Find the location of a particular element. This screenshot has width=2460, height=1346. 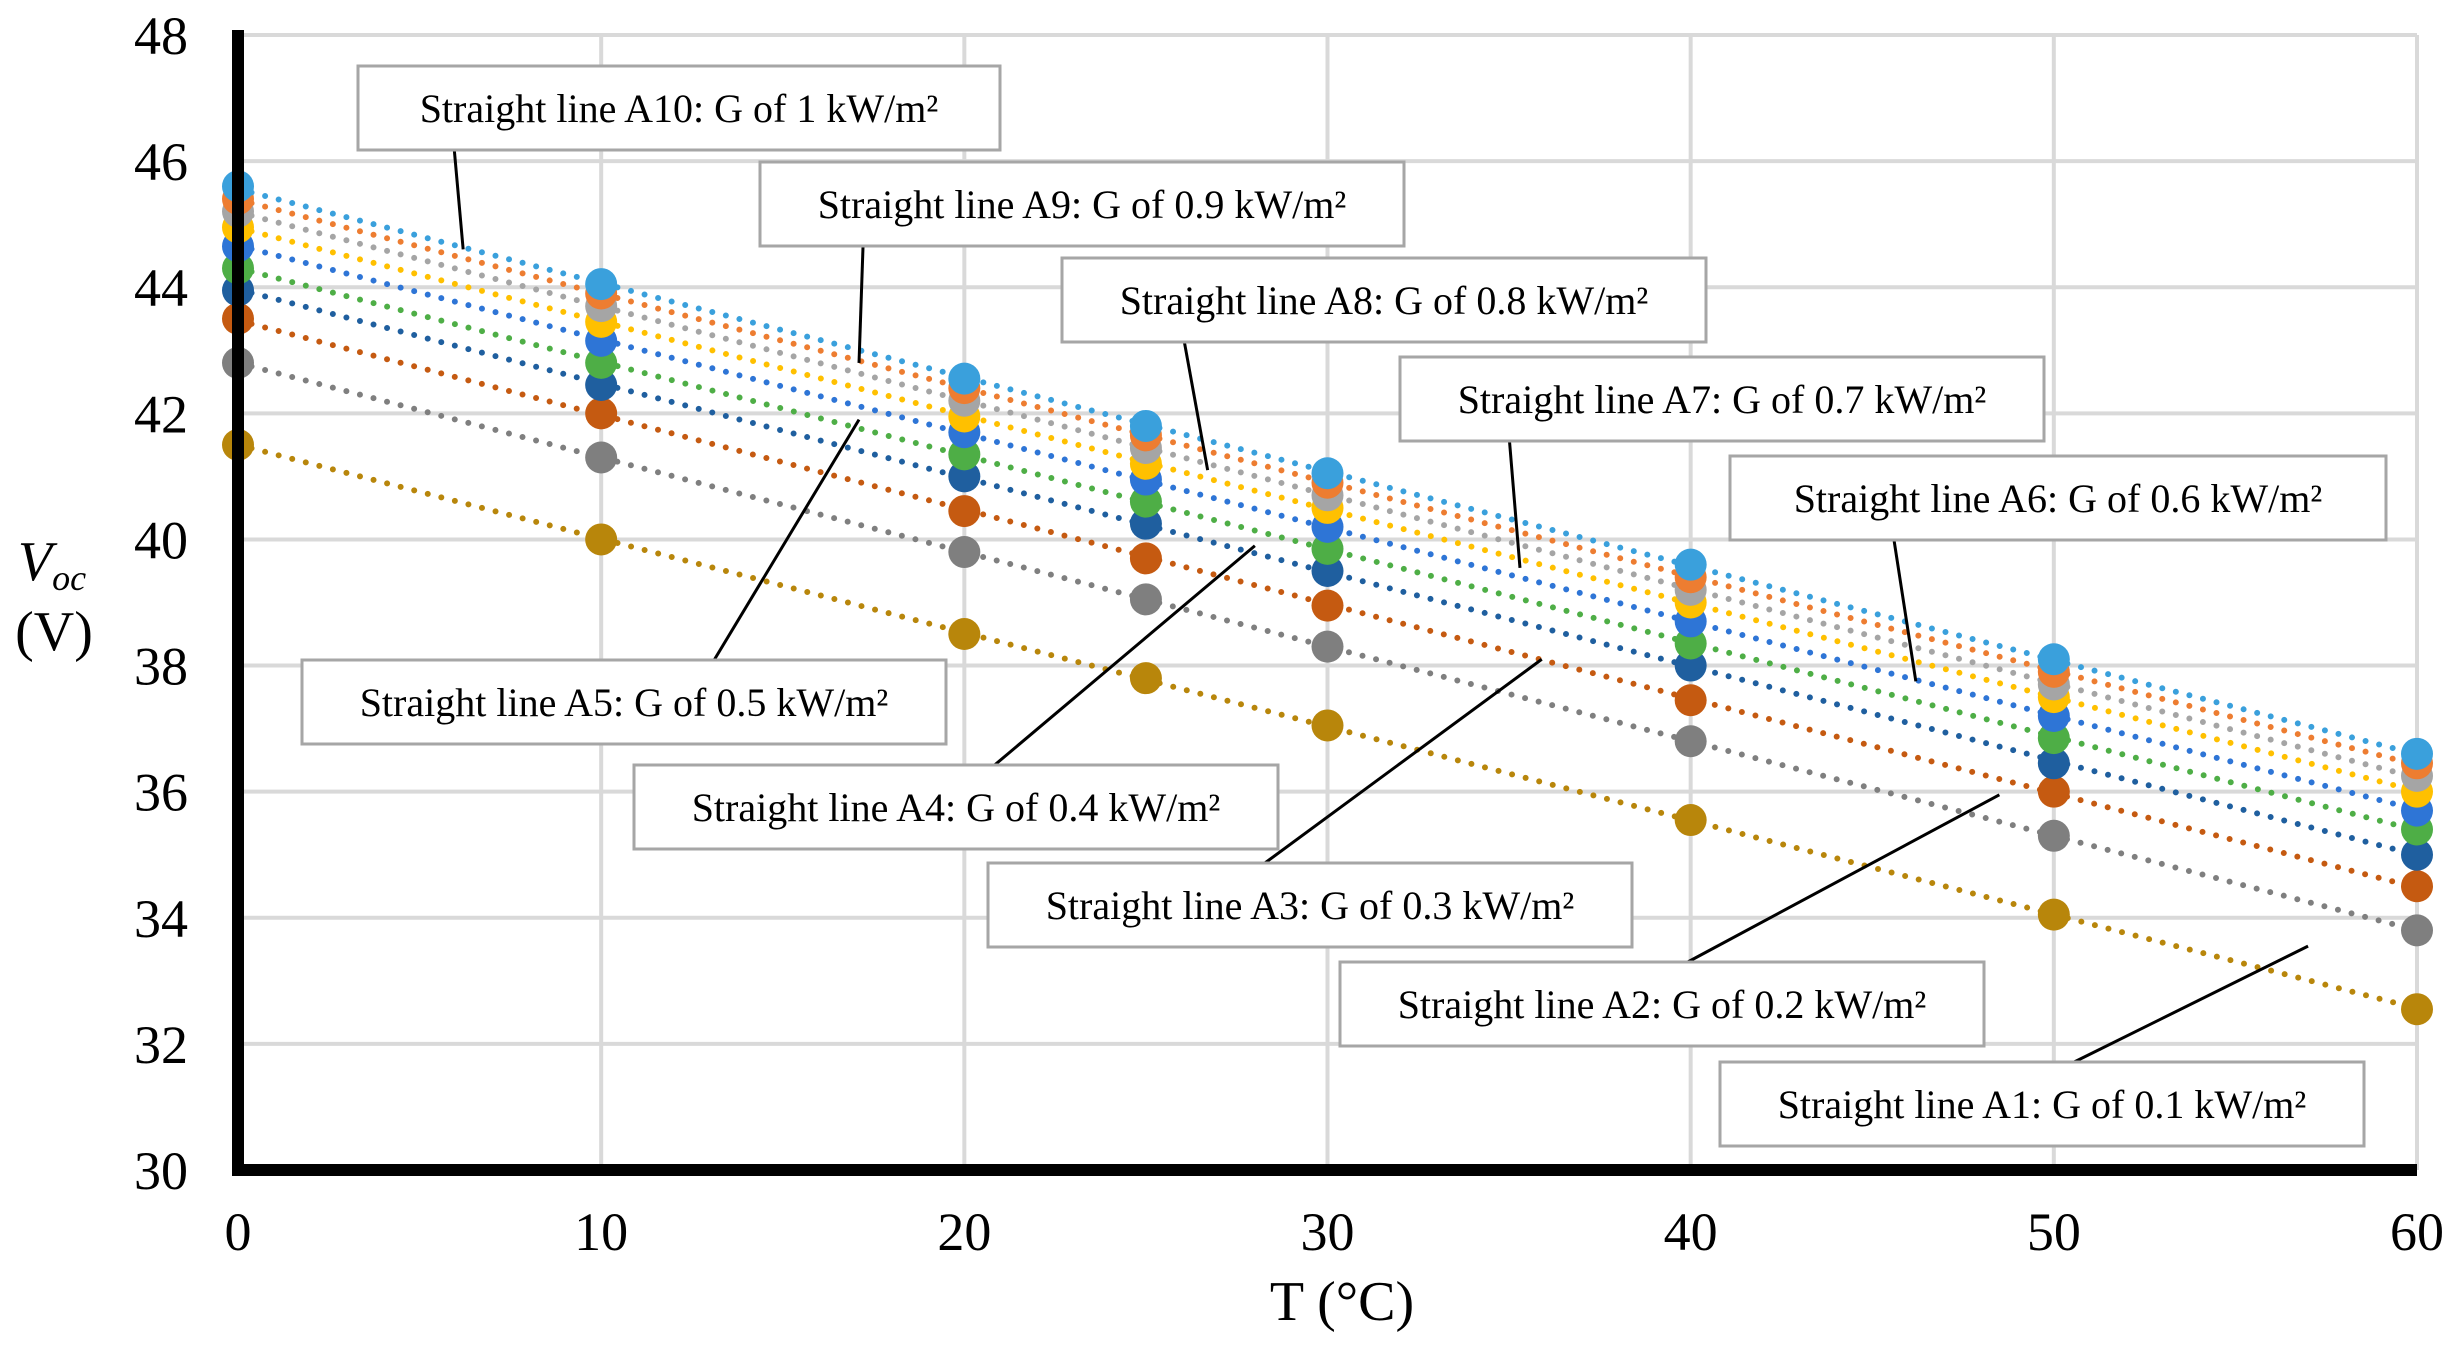

y-axis-title-sub: oc is located at coordinates (69, 578).